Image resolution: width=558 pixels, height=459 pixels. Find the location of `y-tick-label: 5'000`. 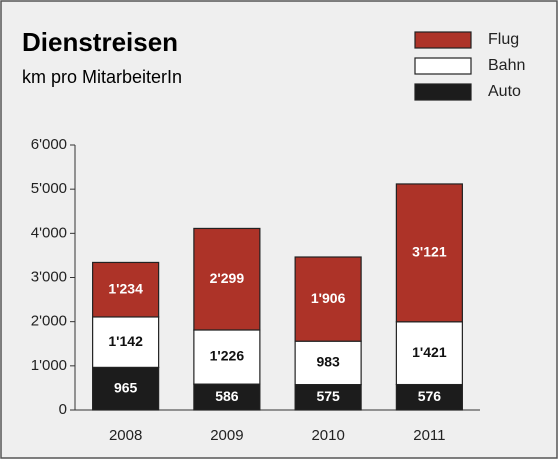

y-tick-label: 5'000 is located at coordinates (49, 188).